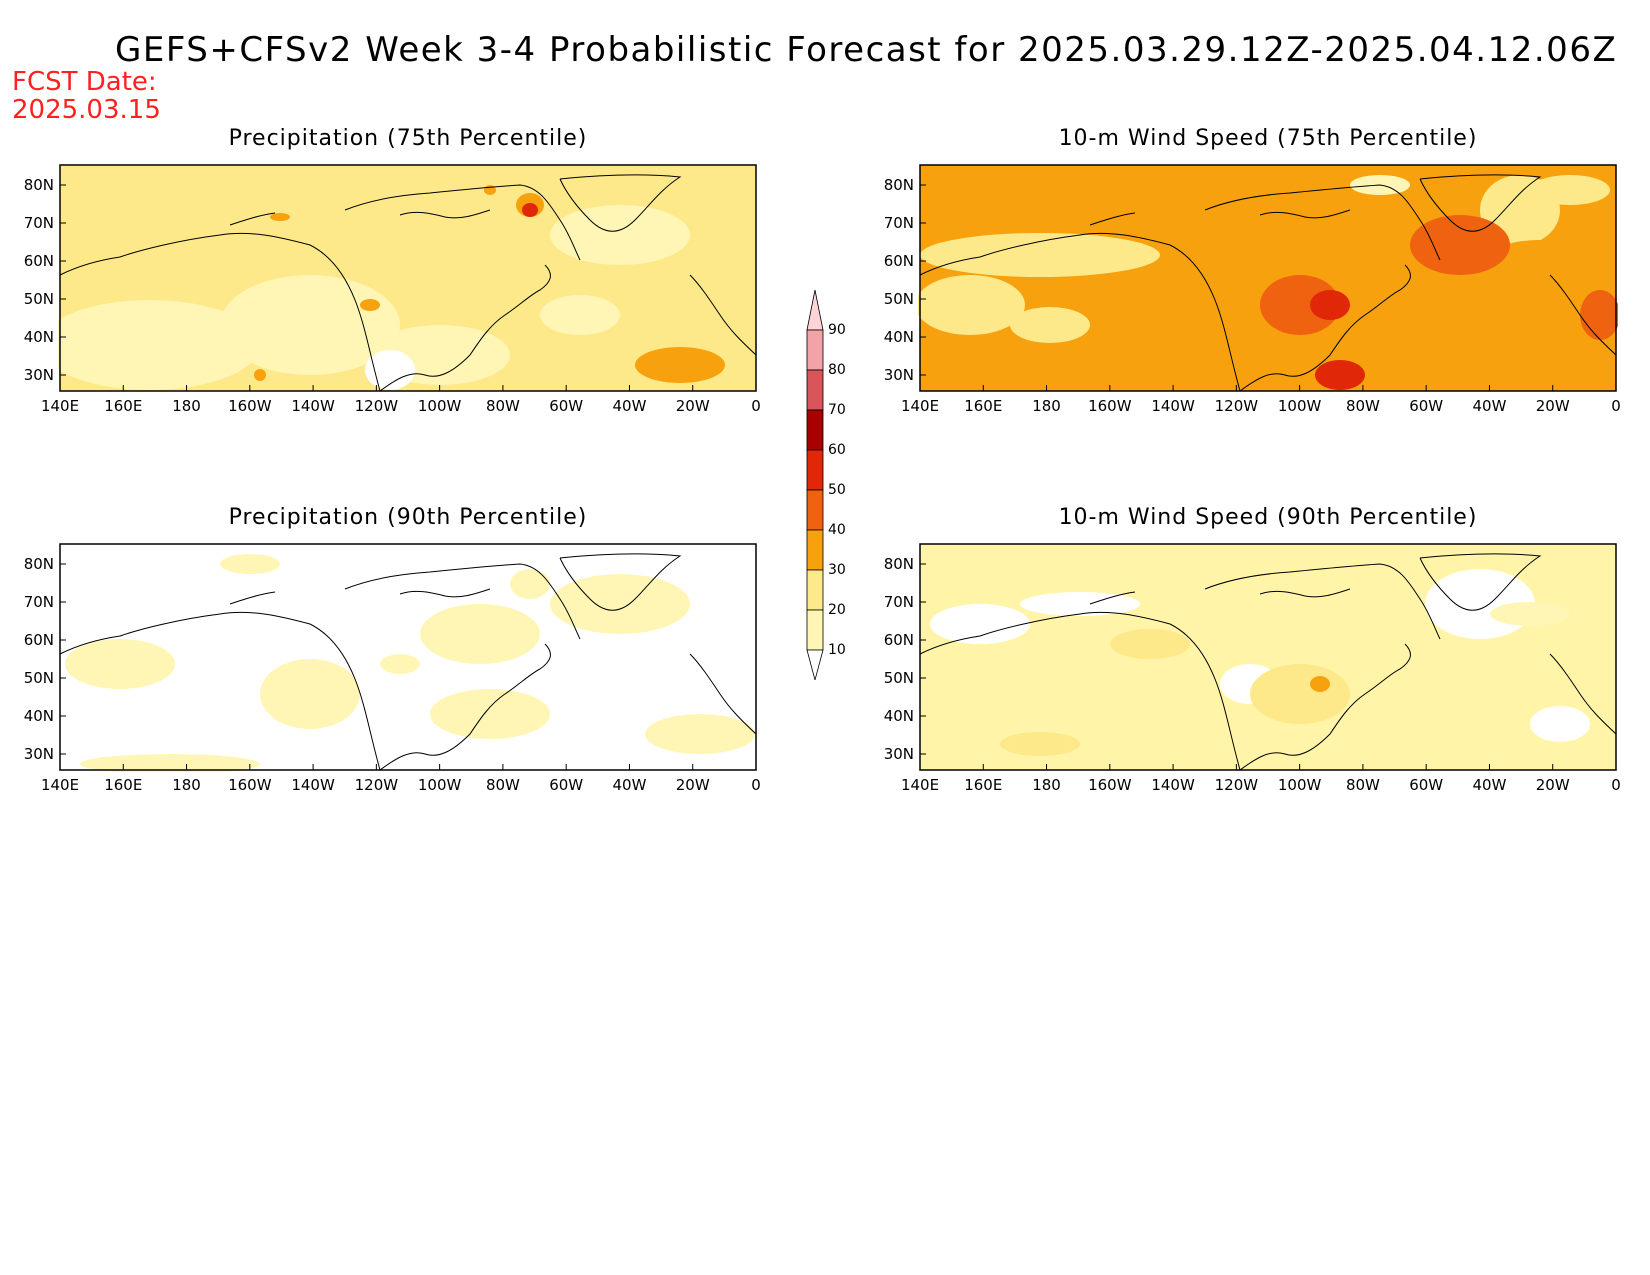  Describe the element at coordinates (1552, 406) in the screenshot. I see `lon-tick-label: 20W` at that location.